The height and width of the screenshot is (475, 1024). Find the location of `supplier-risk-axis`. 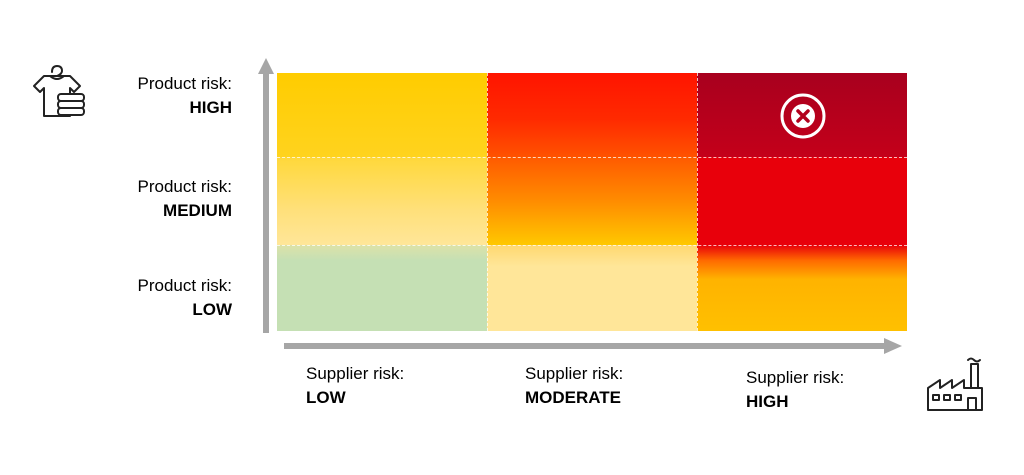

supplier-risk-axis is located at coordinates (593, 346).